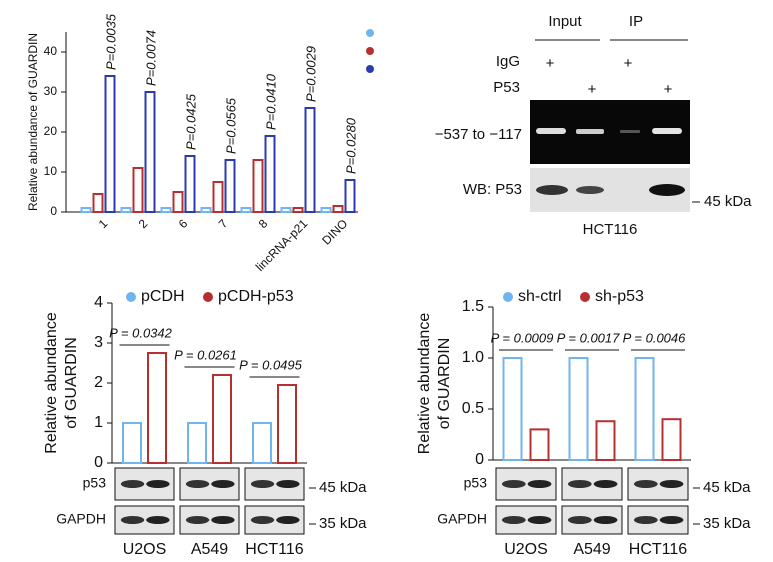 The height and width of the screenshot is (562, 773). Describe the element at coordinates (727, 487) in the screenshot. I see `marker-label: 45 kDa` at that location.